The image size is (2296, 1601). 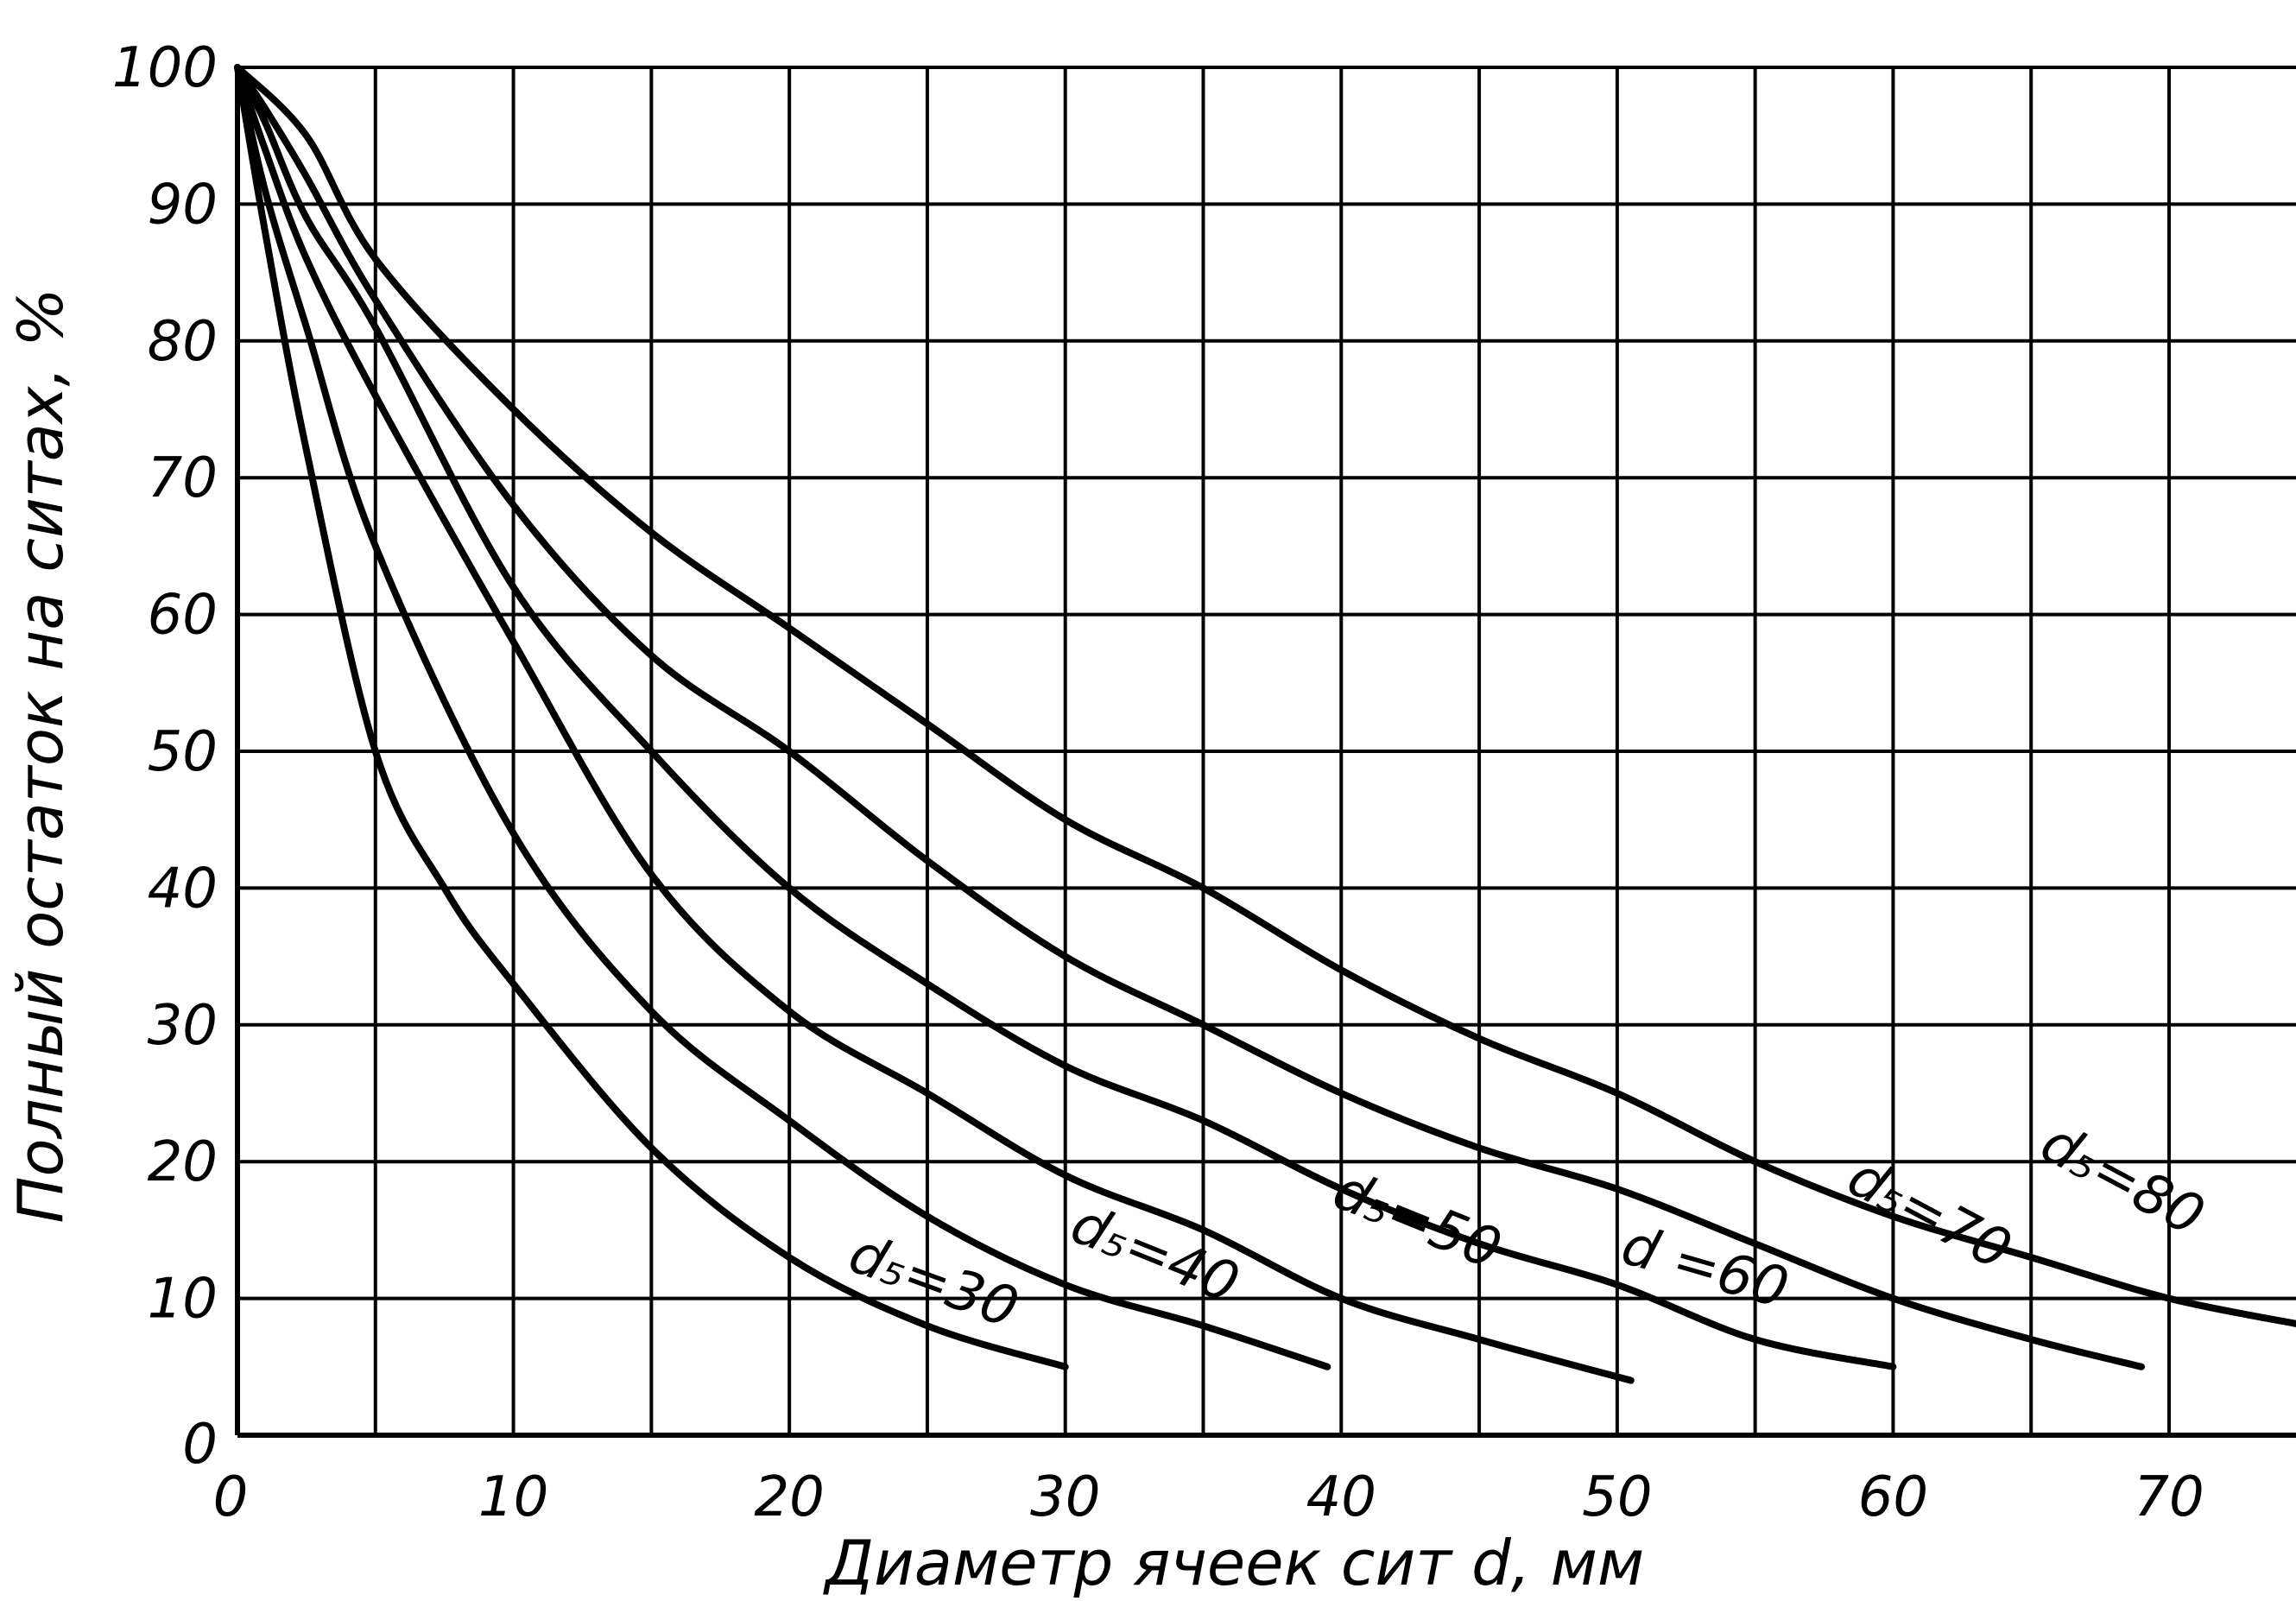 I want to click on y-tick-70: 70, so click(x=183, y=478).